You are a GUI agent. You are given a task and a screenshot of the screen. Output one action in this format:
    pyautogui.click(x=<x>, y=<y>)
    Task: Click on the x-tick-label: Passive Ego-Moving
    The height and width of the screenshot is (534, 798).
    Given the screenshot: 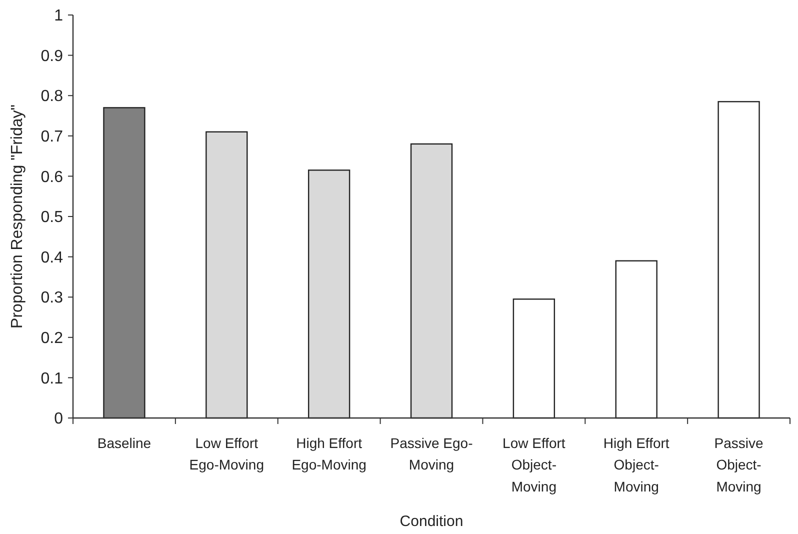 What is the action you would take?
    pyautogui.click(x=432, y=454)
    